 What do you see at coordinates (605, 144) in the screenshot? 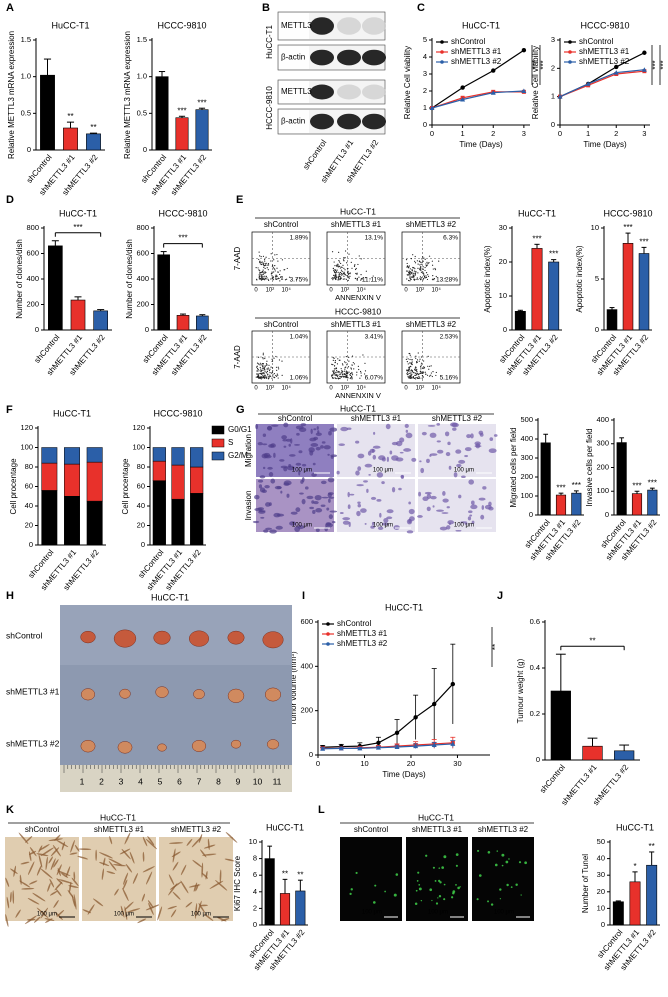
I see `x-axis-label: Time (Days)` at bounding box center [605, 144].